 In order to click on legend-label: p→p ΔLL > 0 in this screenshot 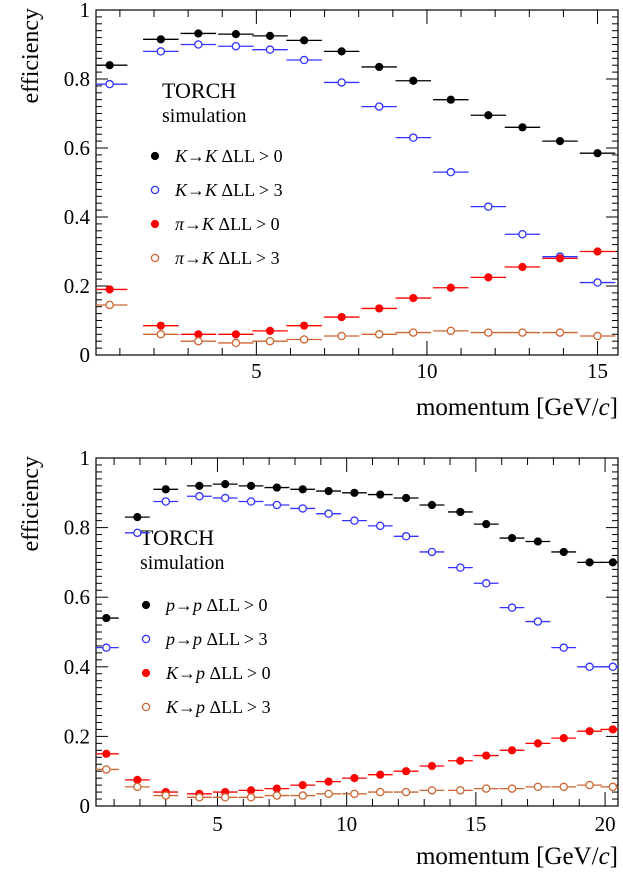, I will do `click(216, 605)`.